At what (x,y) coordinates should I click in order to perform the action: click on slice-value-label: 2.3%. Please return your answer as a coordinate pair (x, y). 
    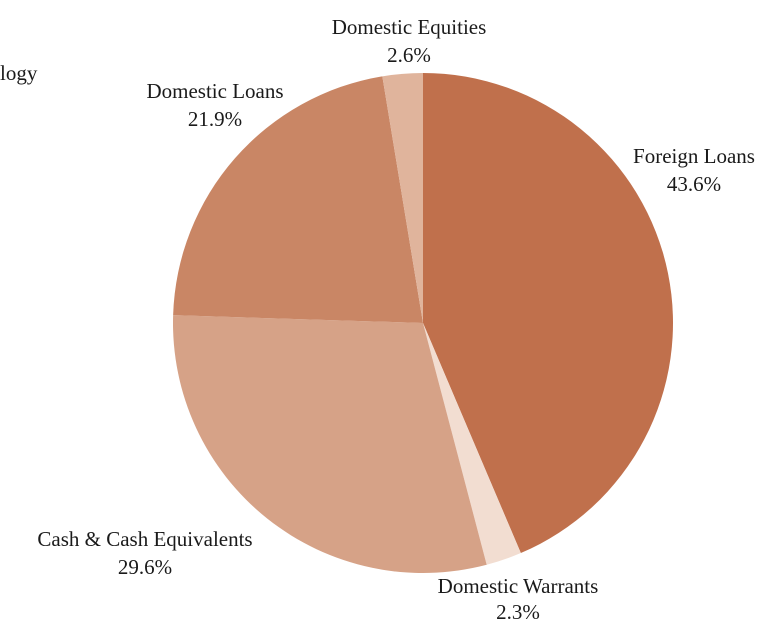
    Looking at the image, I should click on (518, 611).